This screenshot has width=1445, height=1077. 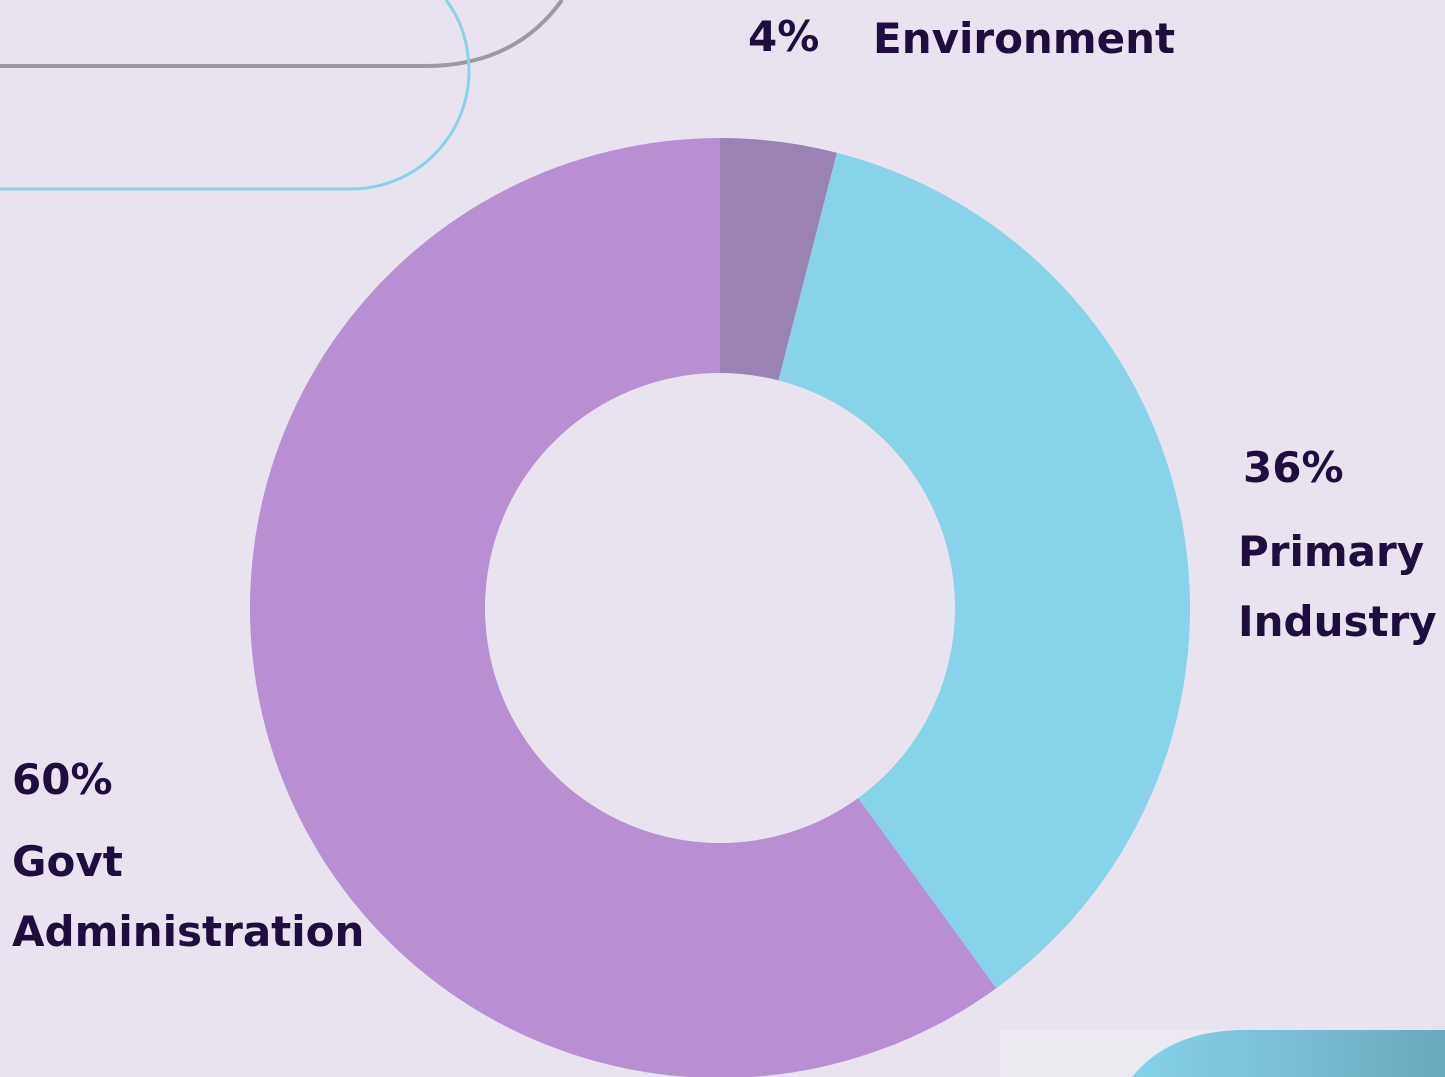 What do you see at coordinates (778, 259) in the screenshot?
I see `donut-segment` at bounding box center [778, 259].